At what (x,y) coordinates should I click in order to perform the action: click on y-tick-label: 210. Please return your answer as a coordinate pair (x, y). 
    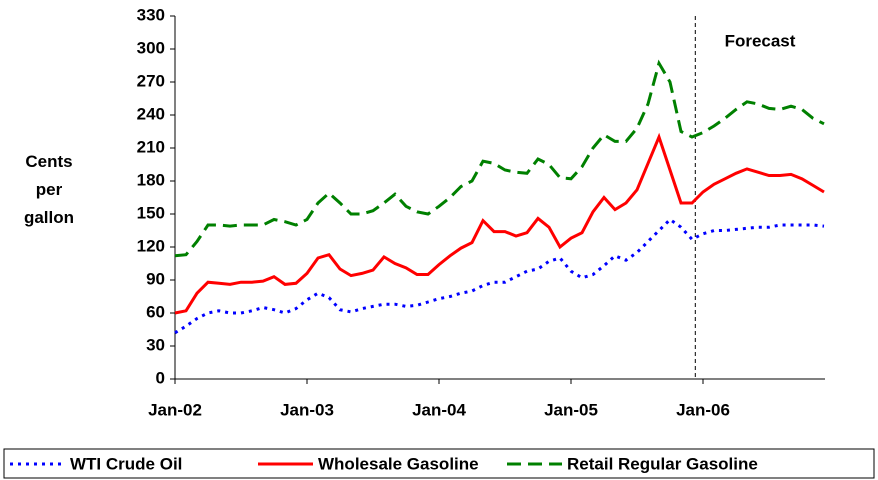
    Looking at the image, I should click on (151, 146).